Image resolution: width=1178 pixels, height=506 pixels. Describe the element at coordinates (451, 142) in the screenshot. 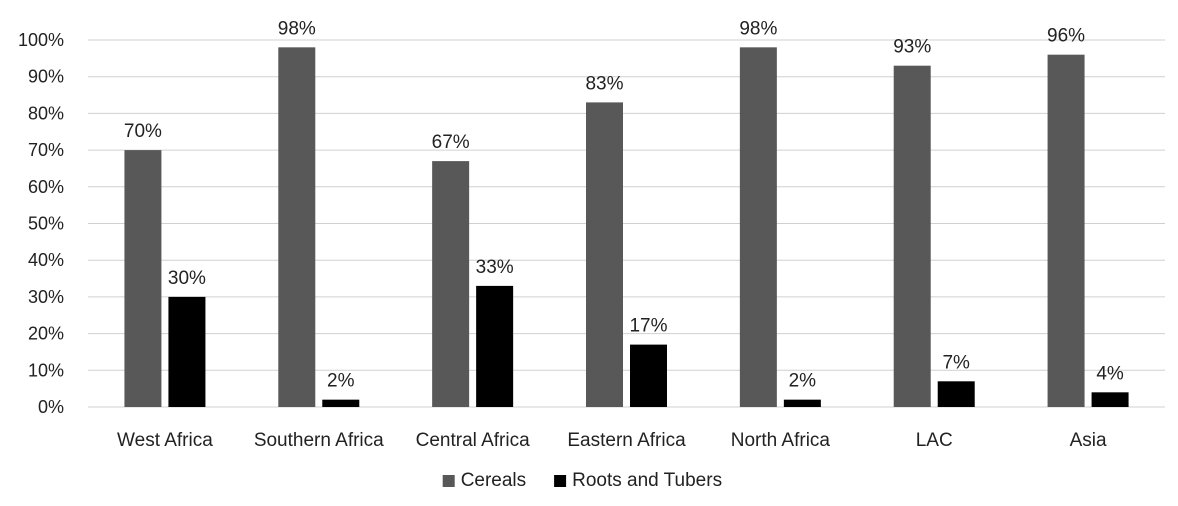

I see `data-label: 67%` at that location.